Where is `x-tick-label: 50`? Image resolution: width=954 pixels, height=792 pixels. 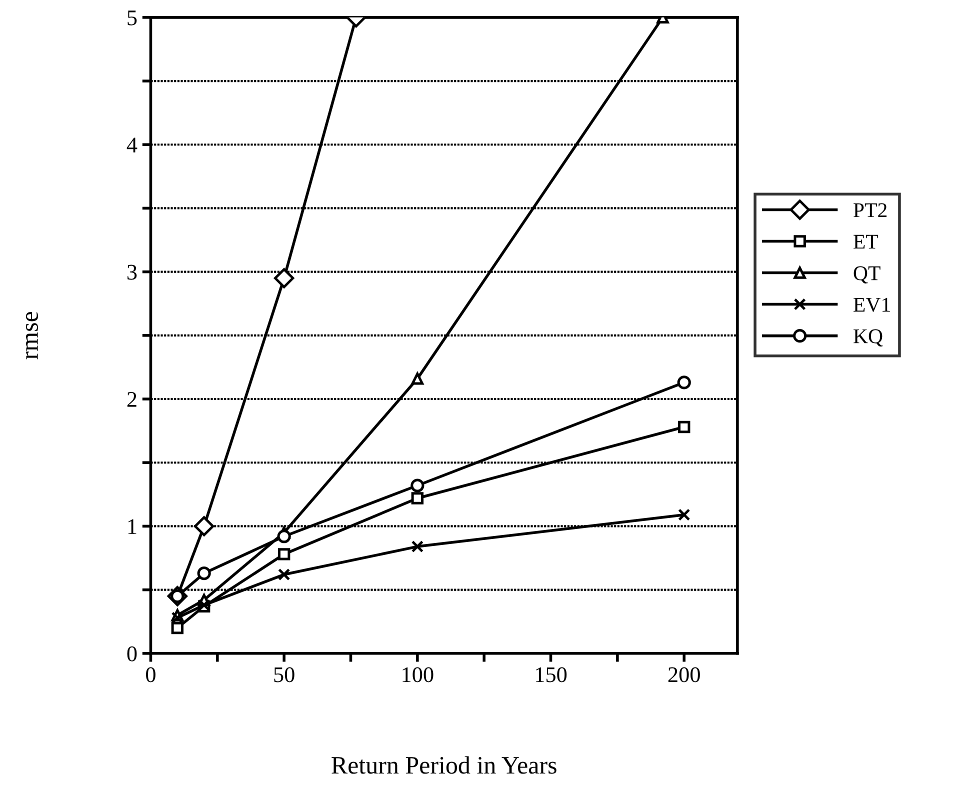 x-tick-label: 50 is located at coordinates (284, 674).